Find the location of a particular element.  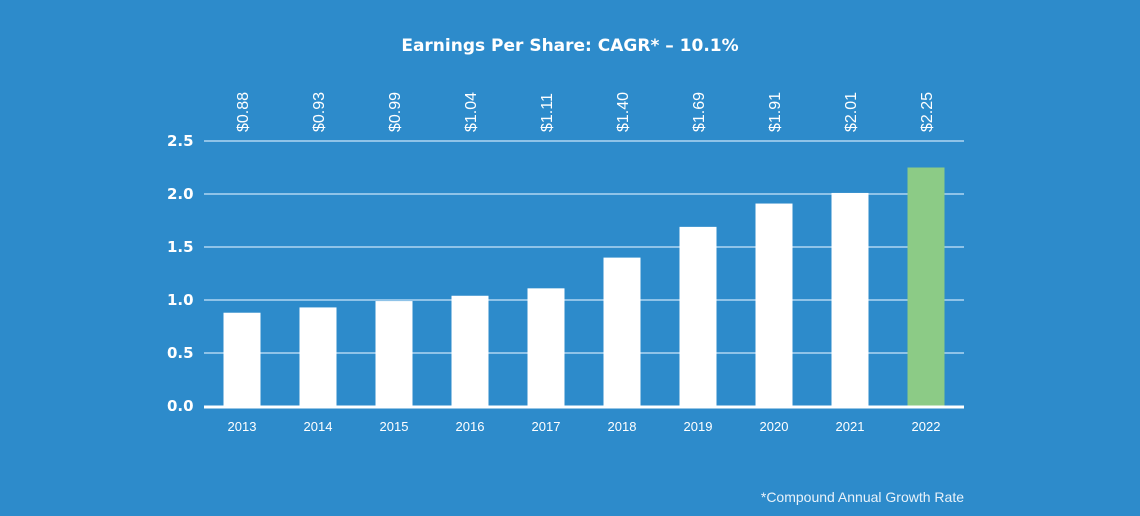

x-tick-label: 2022 is located at coordinates (926, 426).